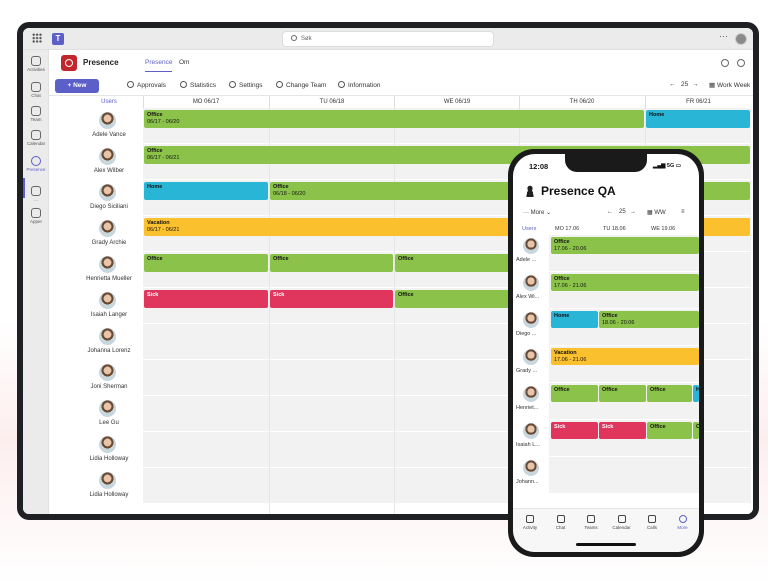  What do you see at coordinates (695, 84) in the screenshot?
I see `next-week-arrow-icon: →` at bounding box center [695, 84].